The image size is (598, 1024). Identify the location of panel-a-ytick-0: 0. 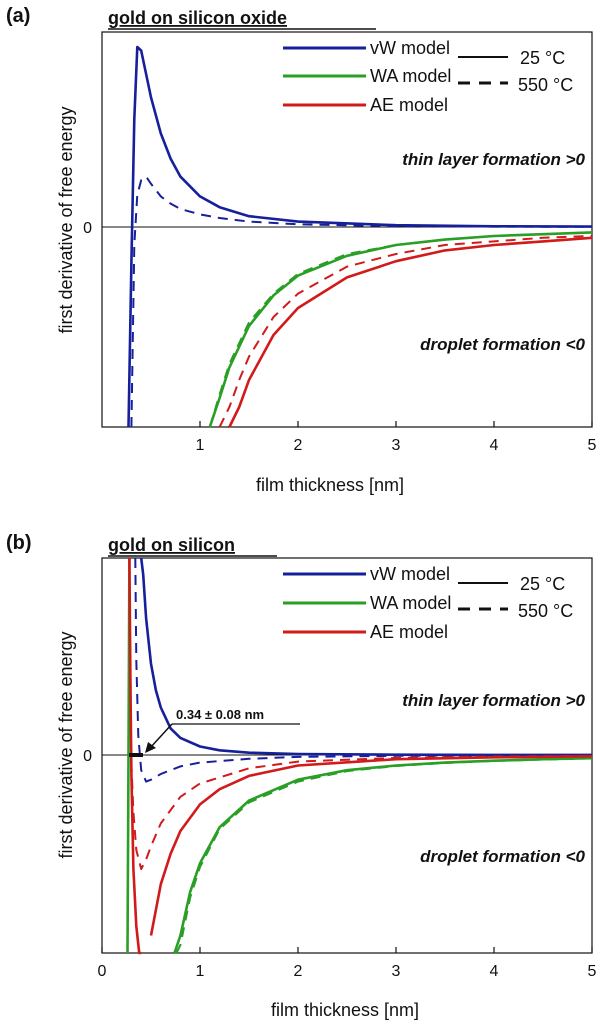
(87, 228).